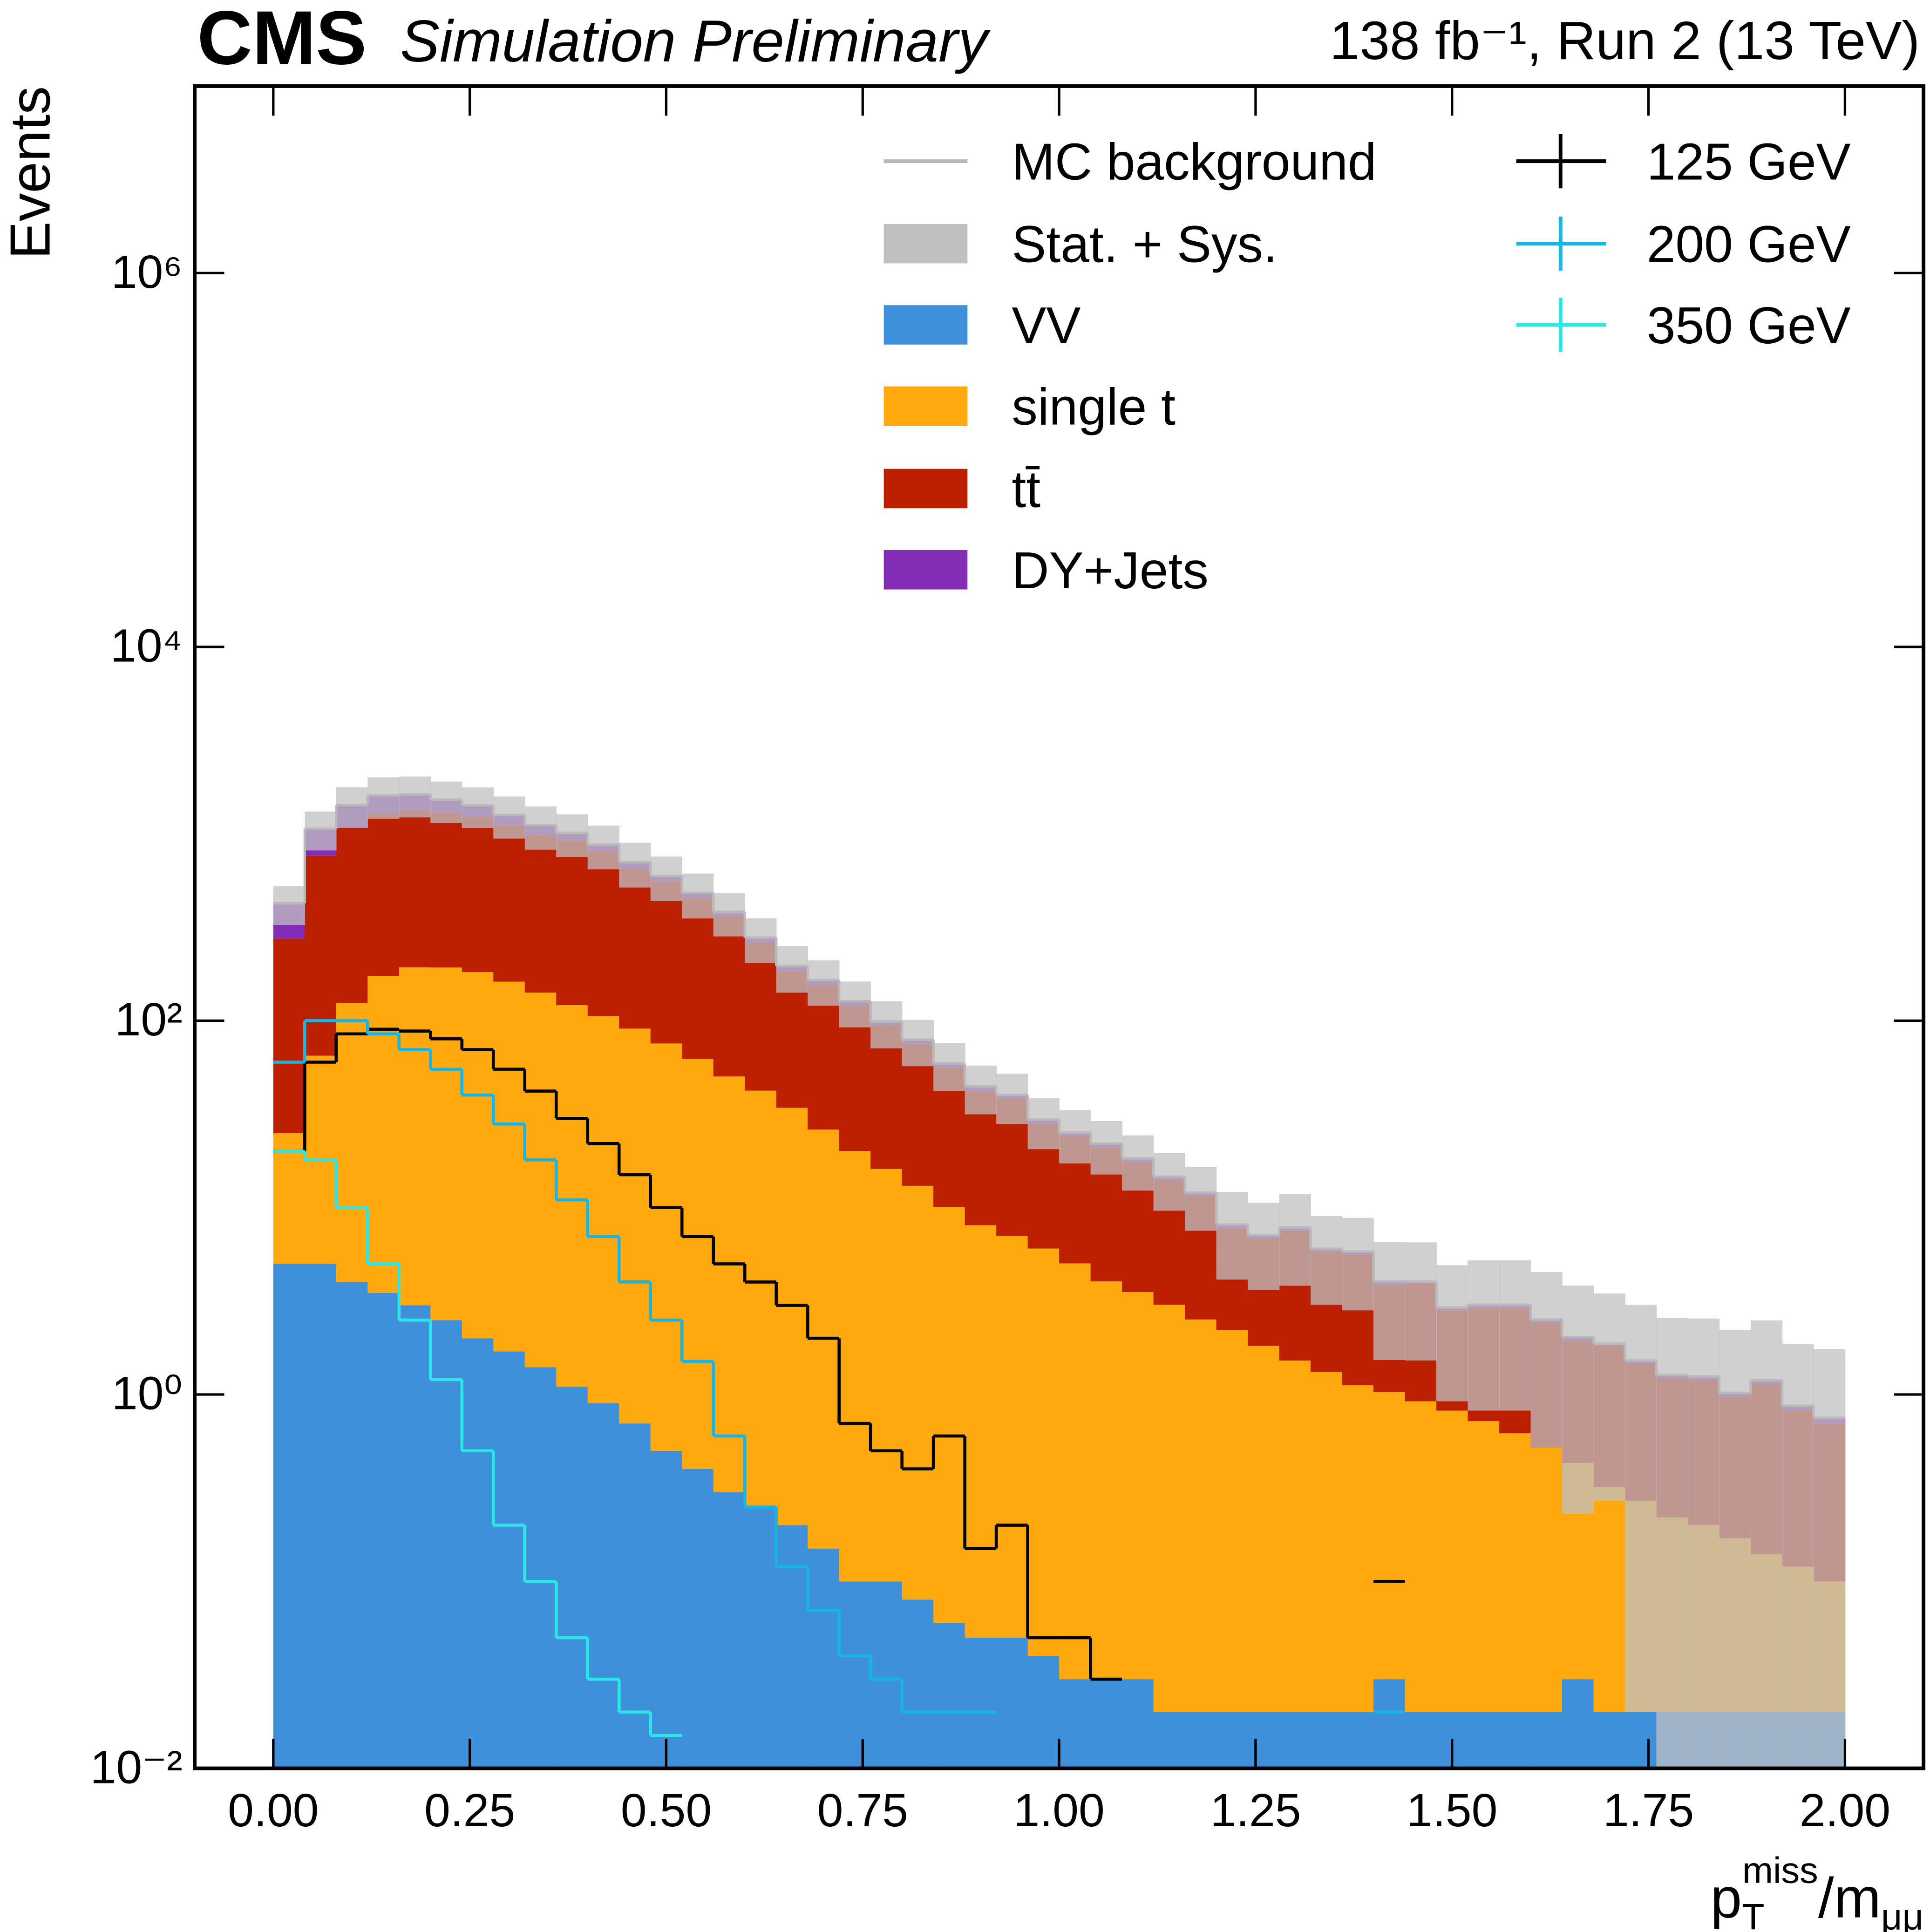 This screenshot has width=1930, height=1932. What do you see at coordinates (1845, 1810) in the screenshot?
I see `x-tick-label: 2.00` at bounding box center [1845, 1810].